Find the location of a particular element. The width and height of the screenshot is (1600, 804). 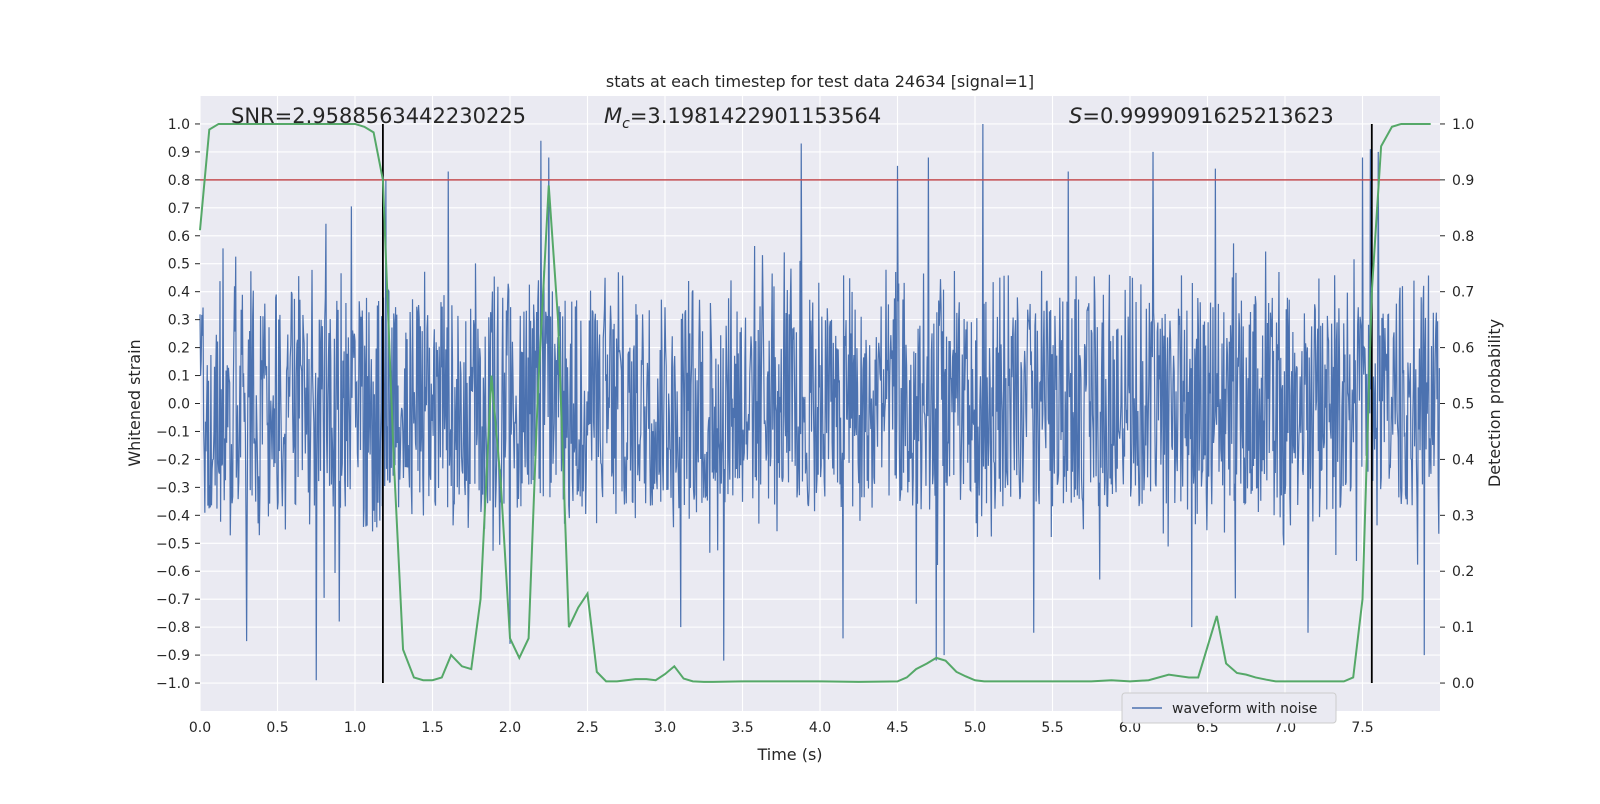

y2-tick-label: 0.8 is located at coordinates (1463, 237).